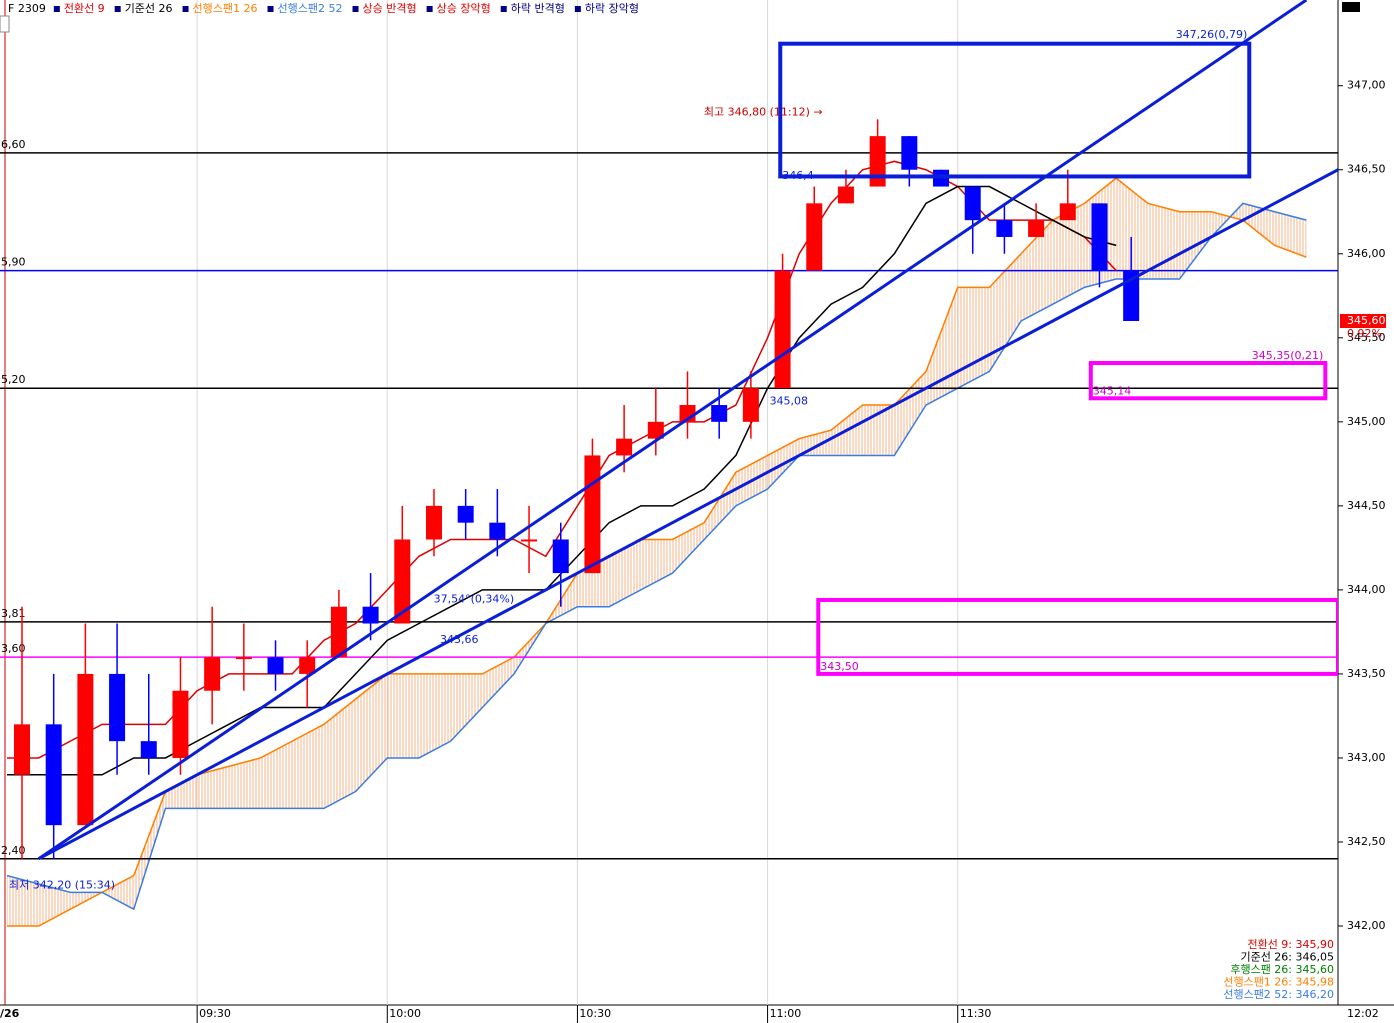  Describe the element at coordinates (215, 1013) in the screenshot. I see `x-tick-label: 09:30` at that location.